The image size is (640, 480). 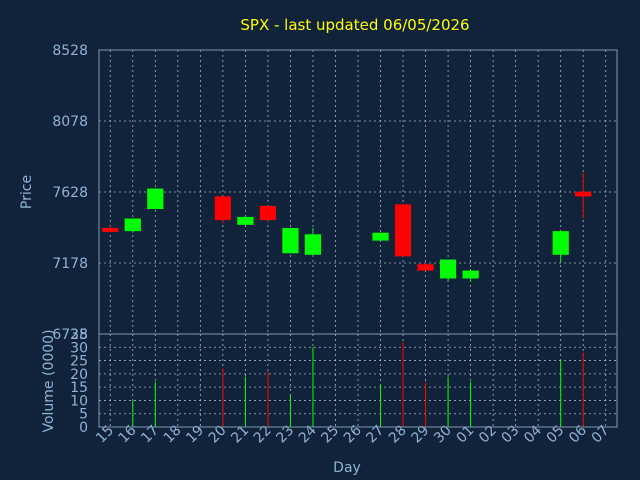 What do you see at coordinates (79, 401) in the screenshot?
I see `volume-tick-label: 10` at bounding box center [79, 401].